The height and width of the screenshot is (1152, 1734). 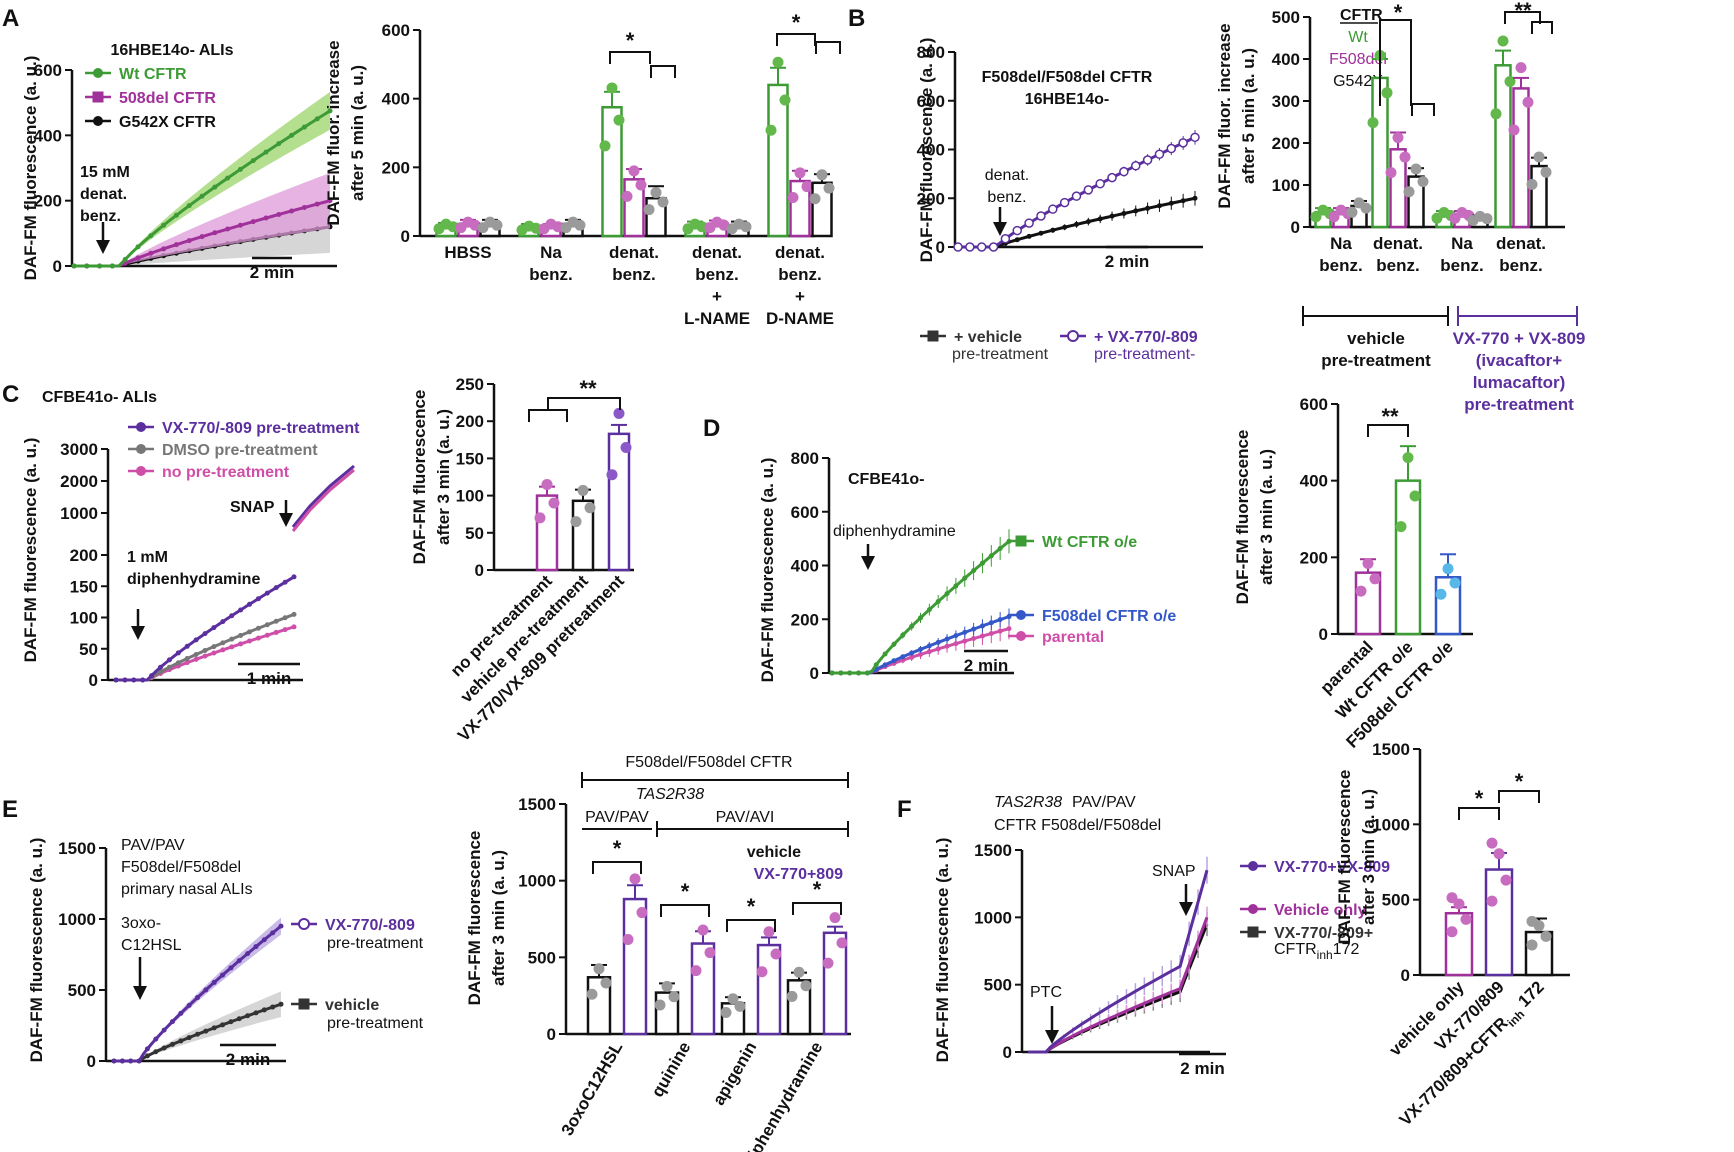 I want to click on trace-pink-snap, so click(x=323, y=500).